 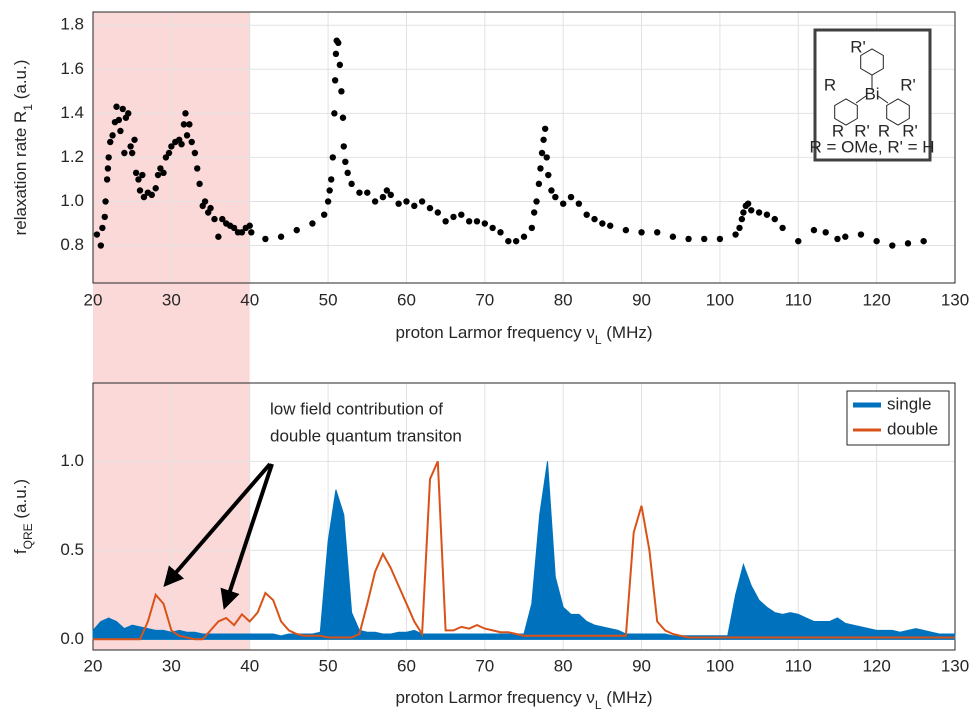 I want to click on x-tick-label: 110, so click(x=798, y=299).